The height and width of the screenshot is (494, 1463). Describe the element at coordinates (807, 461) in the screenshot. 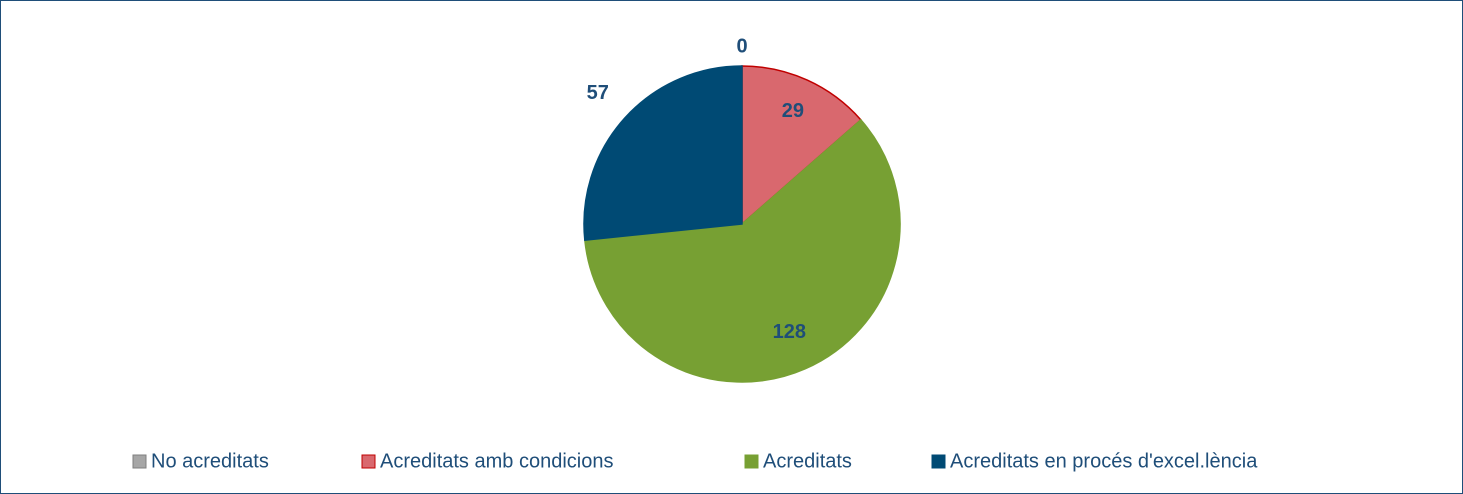

I see `legend-label: Acreditats` at that location.